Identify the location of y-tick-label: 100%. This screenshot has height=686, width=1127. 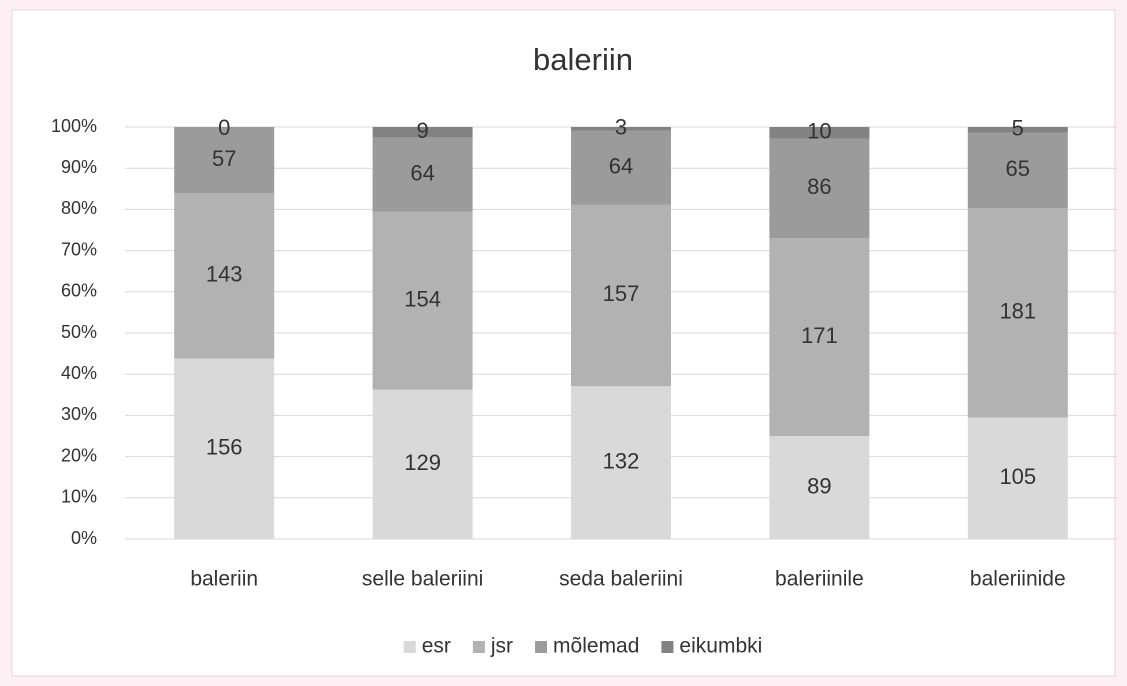
(74, 126).